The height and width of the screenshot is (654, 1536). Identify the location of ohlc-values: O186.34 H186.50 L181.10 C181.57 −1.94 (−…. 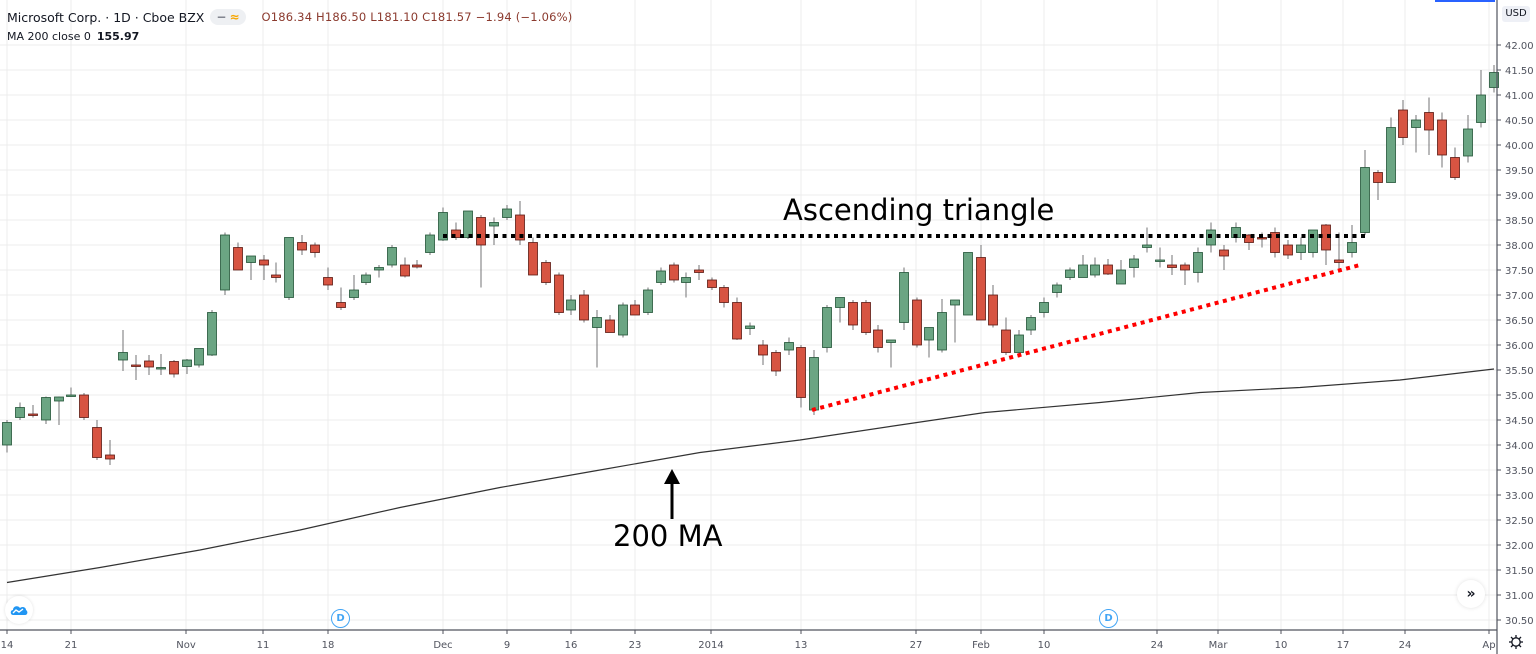
(417, 17).